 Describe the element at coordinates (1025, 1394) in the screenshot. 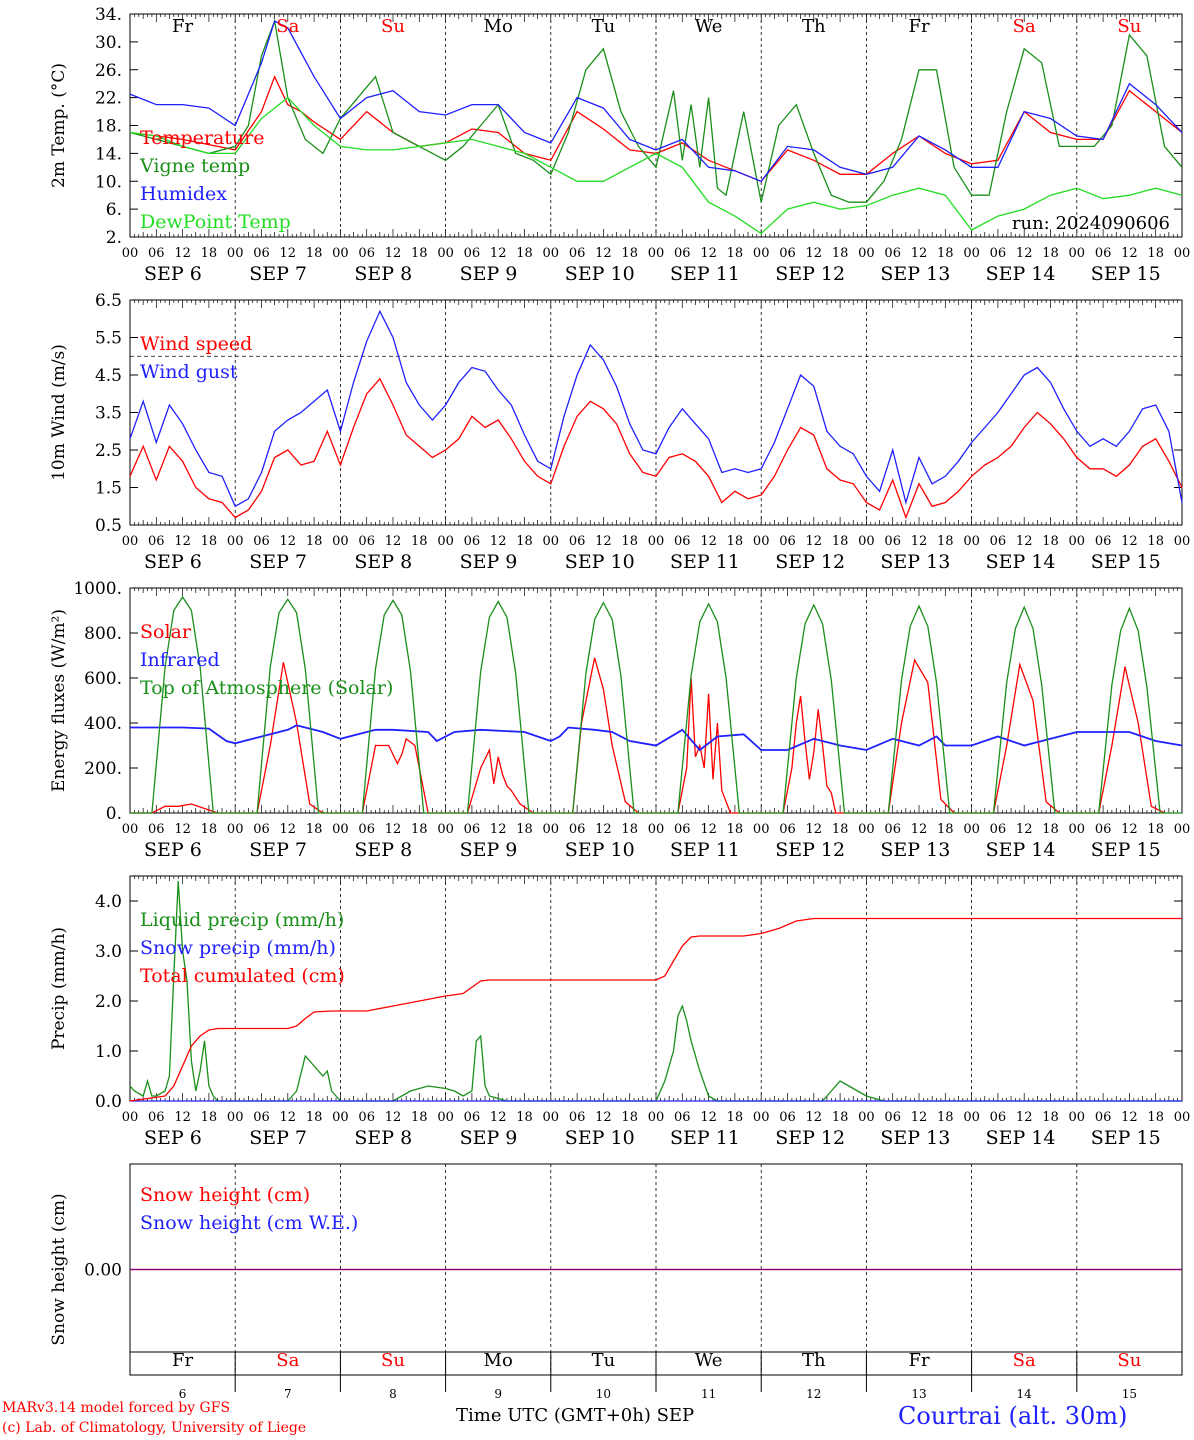

I see `day-number-label: 14` at that location.